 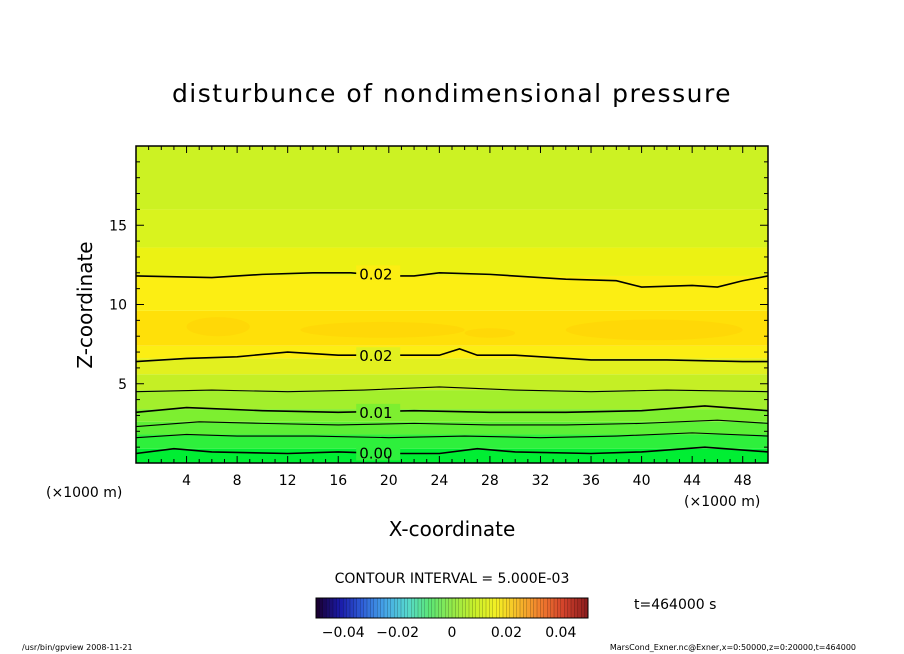 I want to click on y-axis-label: Z-coordinate, so click(x=85, y=304).